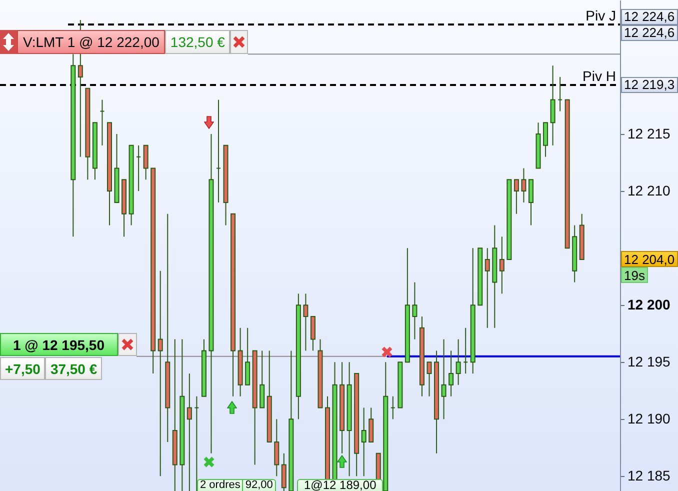 Image resolution: width=678 pixels, height=491 pixels. I want to click on ref-line-label: Piv J, so click(601, 16).